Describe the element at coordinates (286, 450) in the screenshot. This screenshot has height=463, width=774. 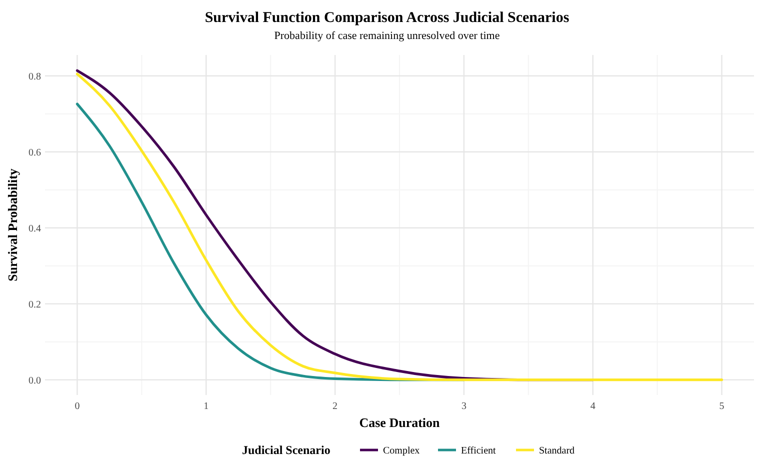
I see `legend-title: Judicial Scenario` at that location.